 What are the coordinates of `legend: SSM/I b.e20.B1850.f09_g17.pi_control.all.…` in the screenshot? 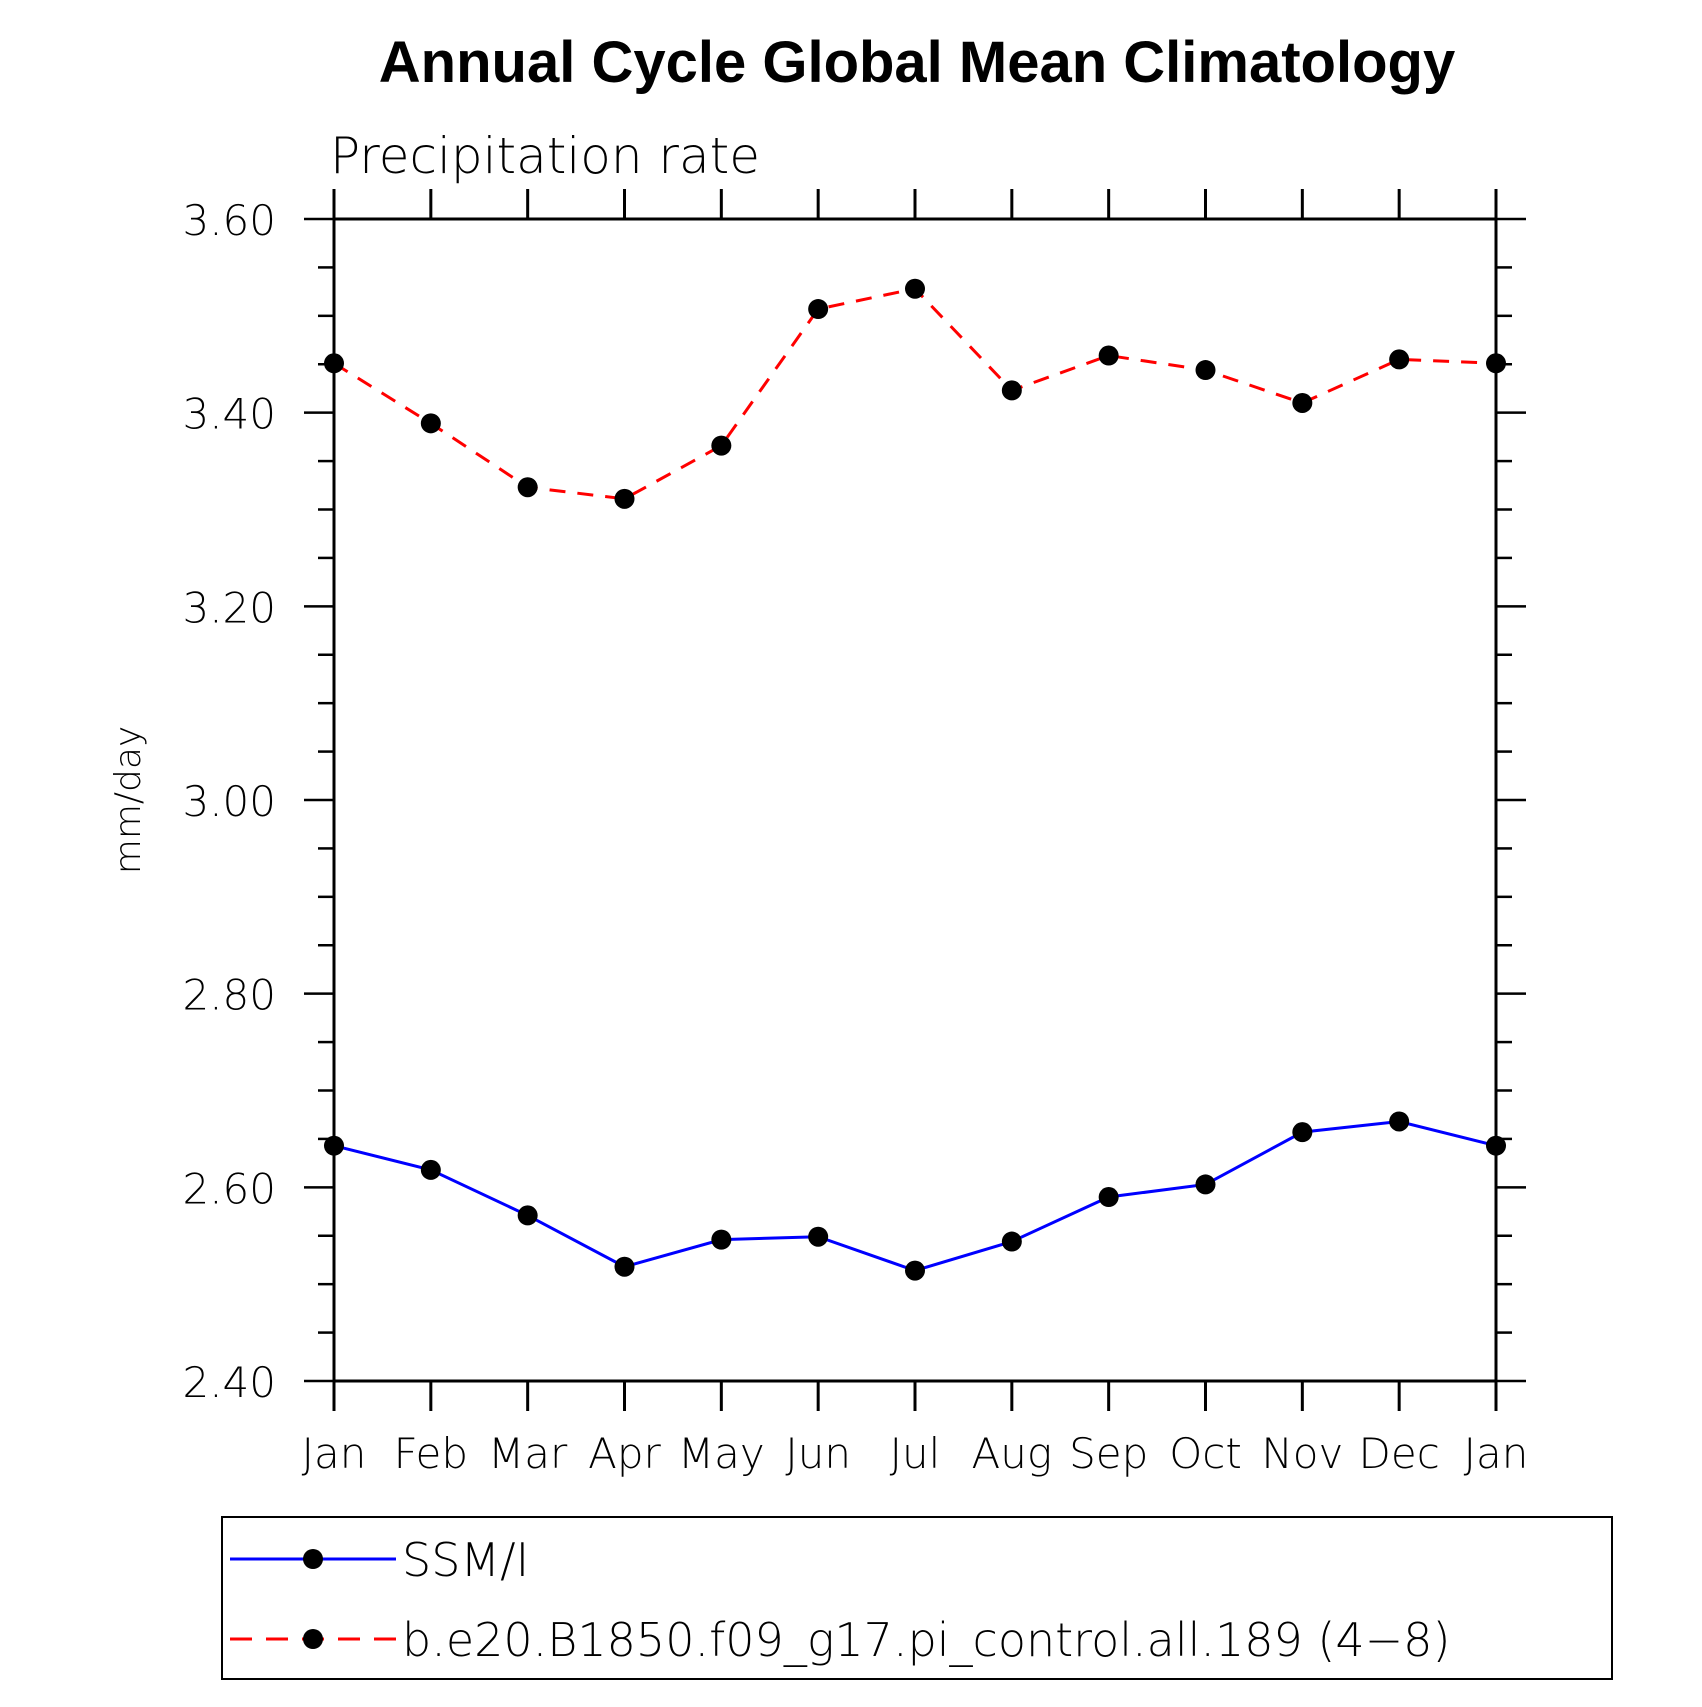 It's located at (917, 1598).